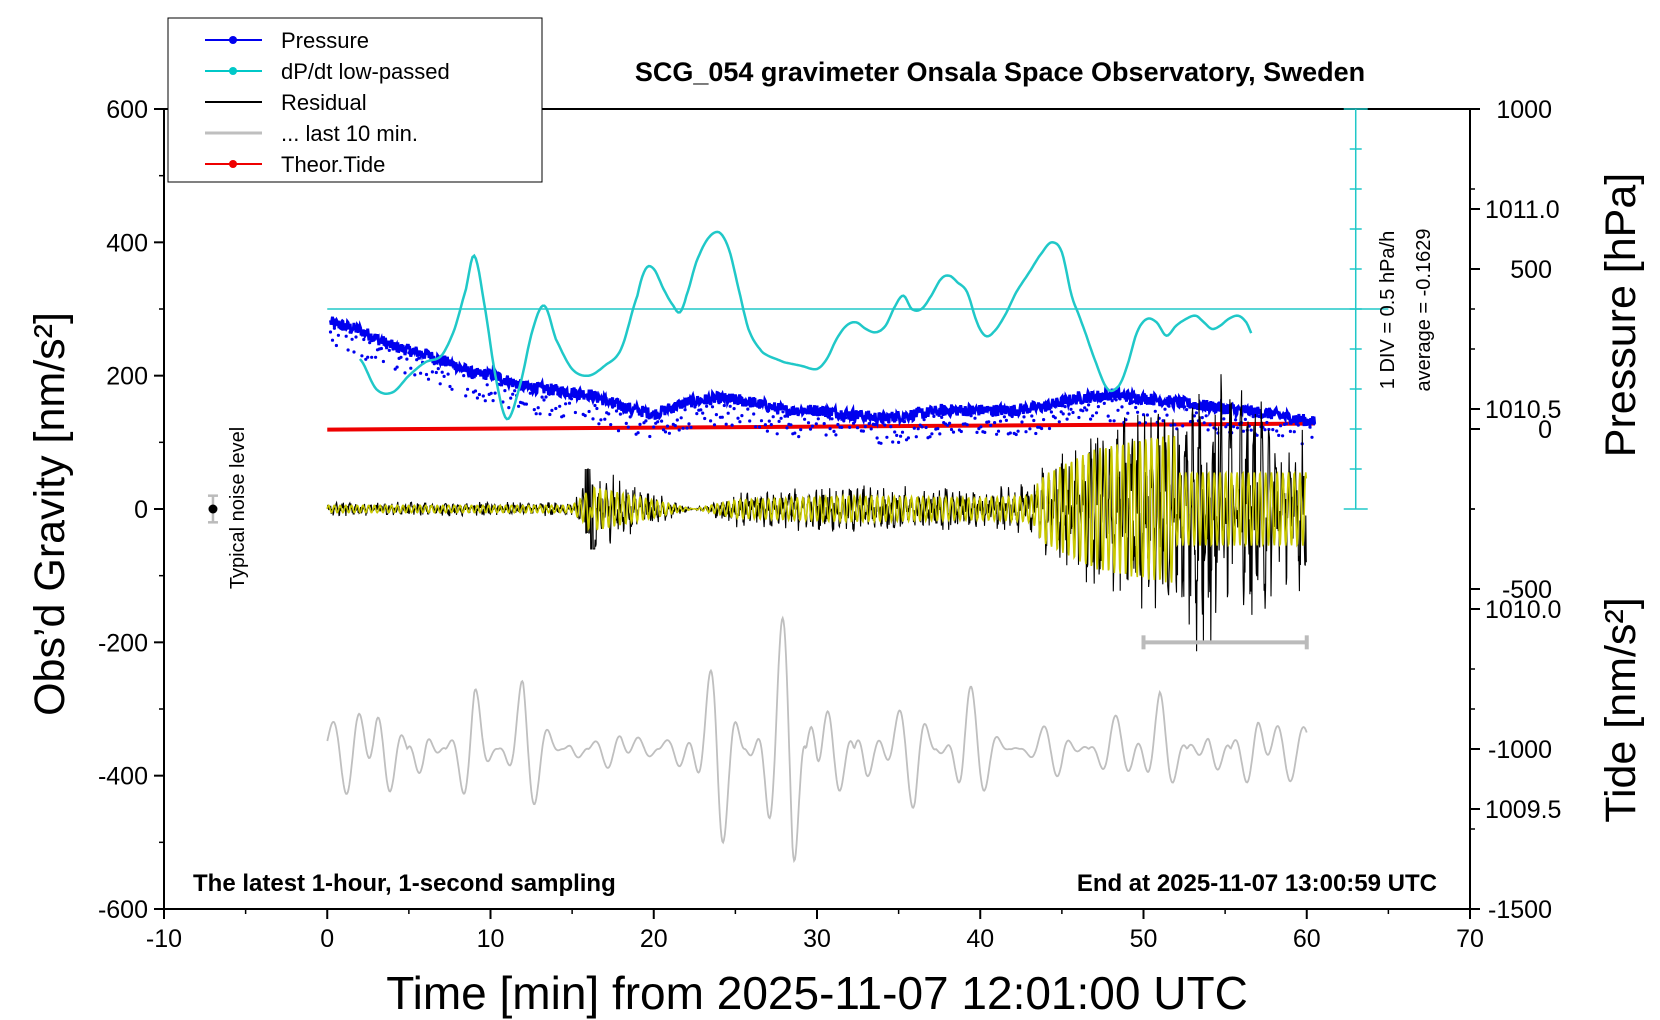  I want to click on tide-line, so click(821, 426).